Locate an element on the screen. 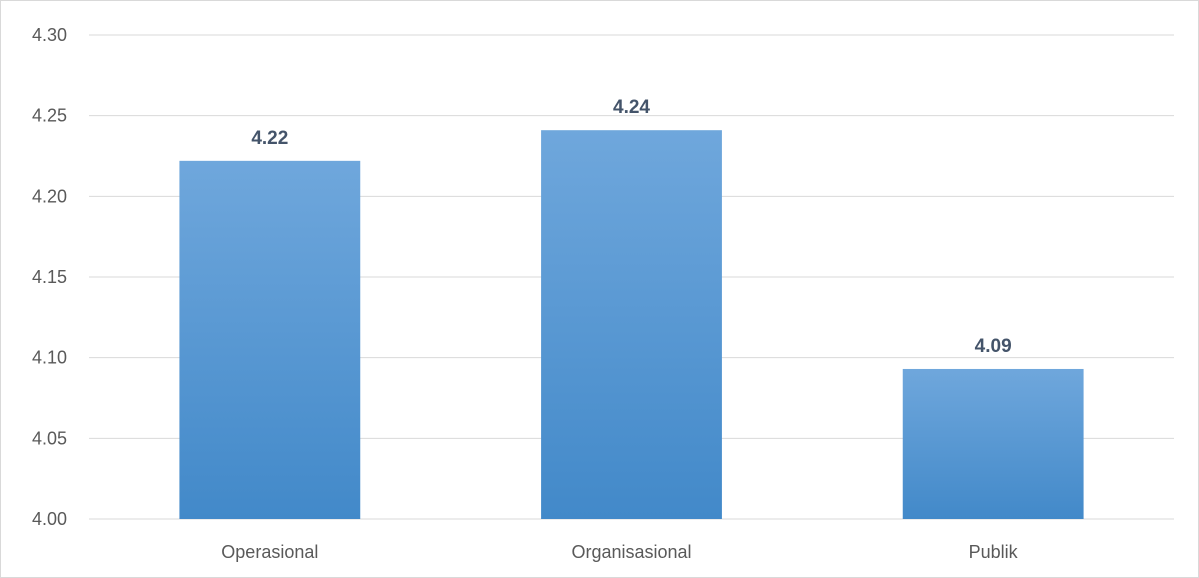 This screenshot has height=578, width=1199. y-tick-label: 4.25 is located at coordinates (49, 116).